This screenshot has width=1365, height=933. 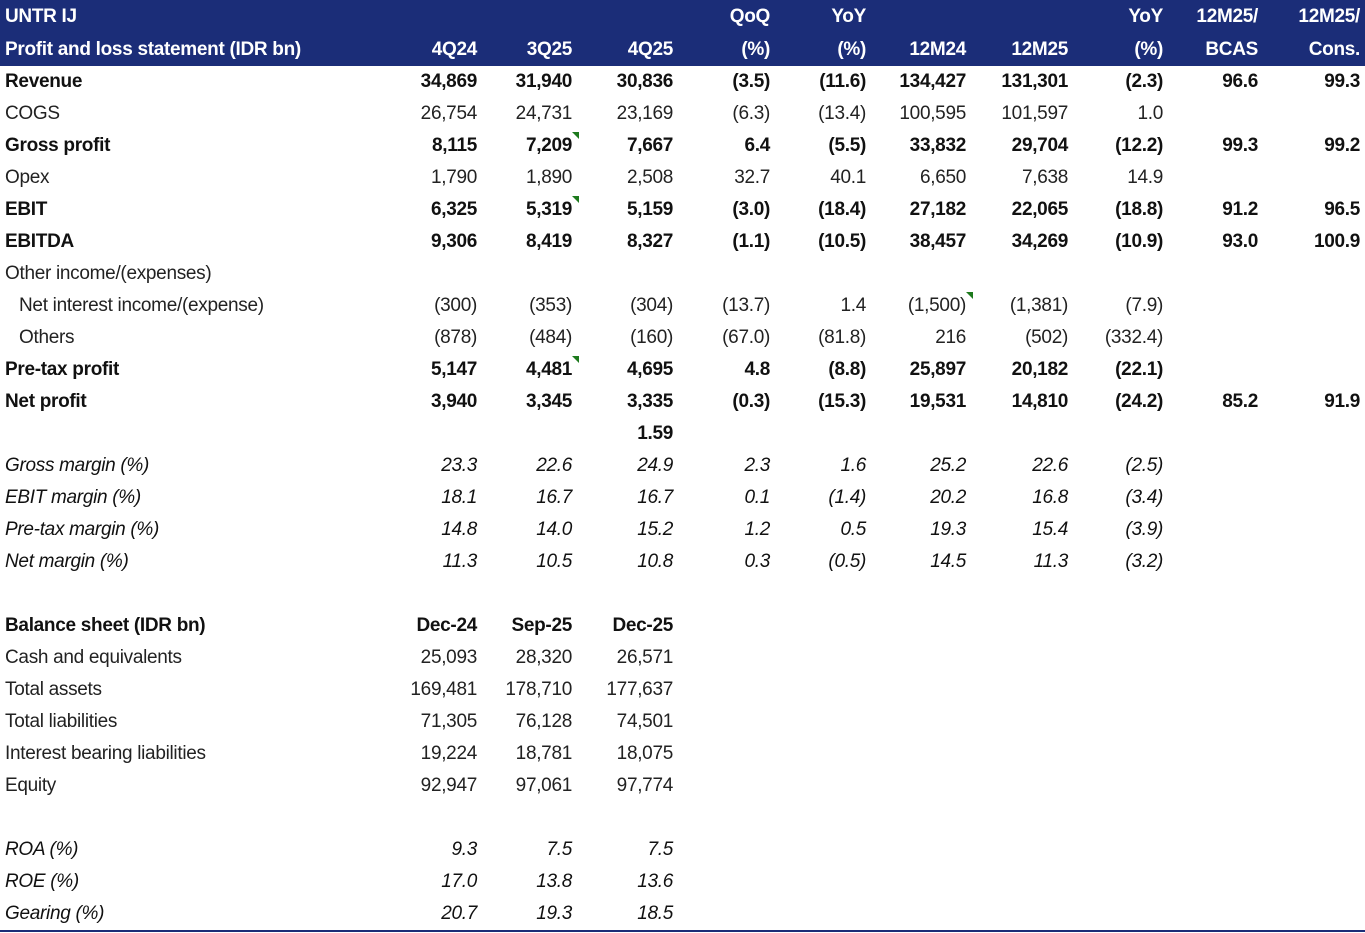 I want to click on table-cell: 1,890, so click(x=548, y=177).